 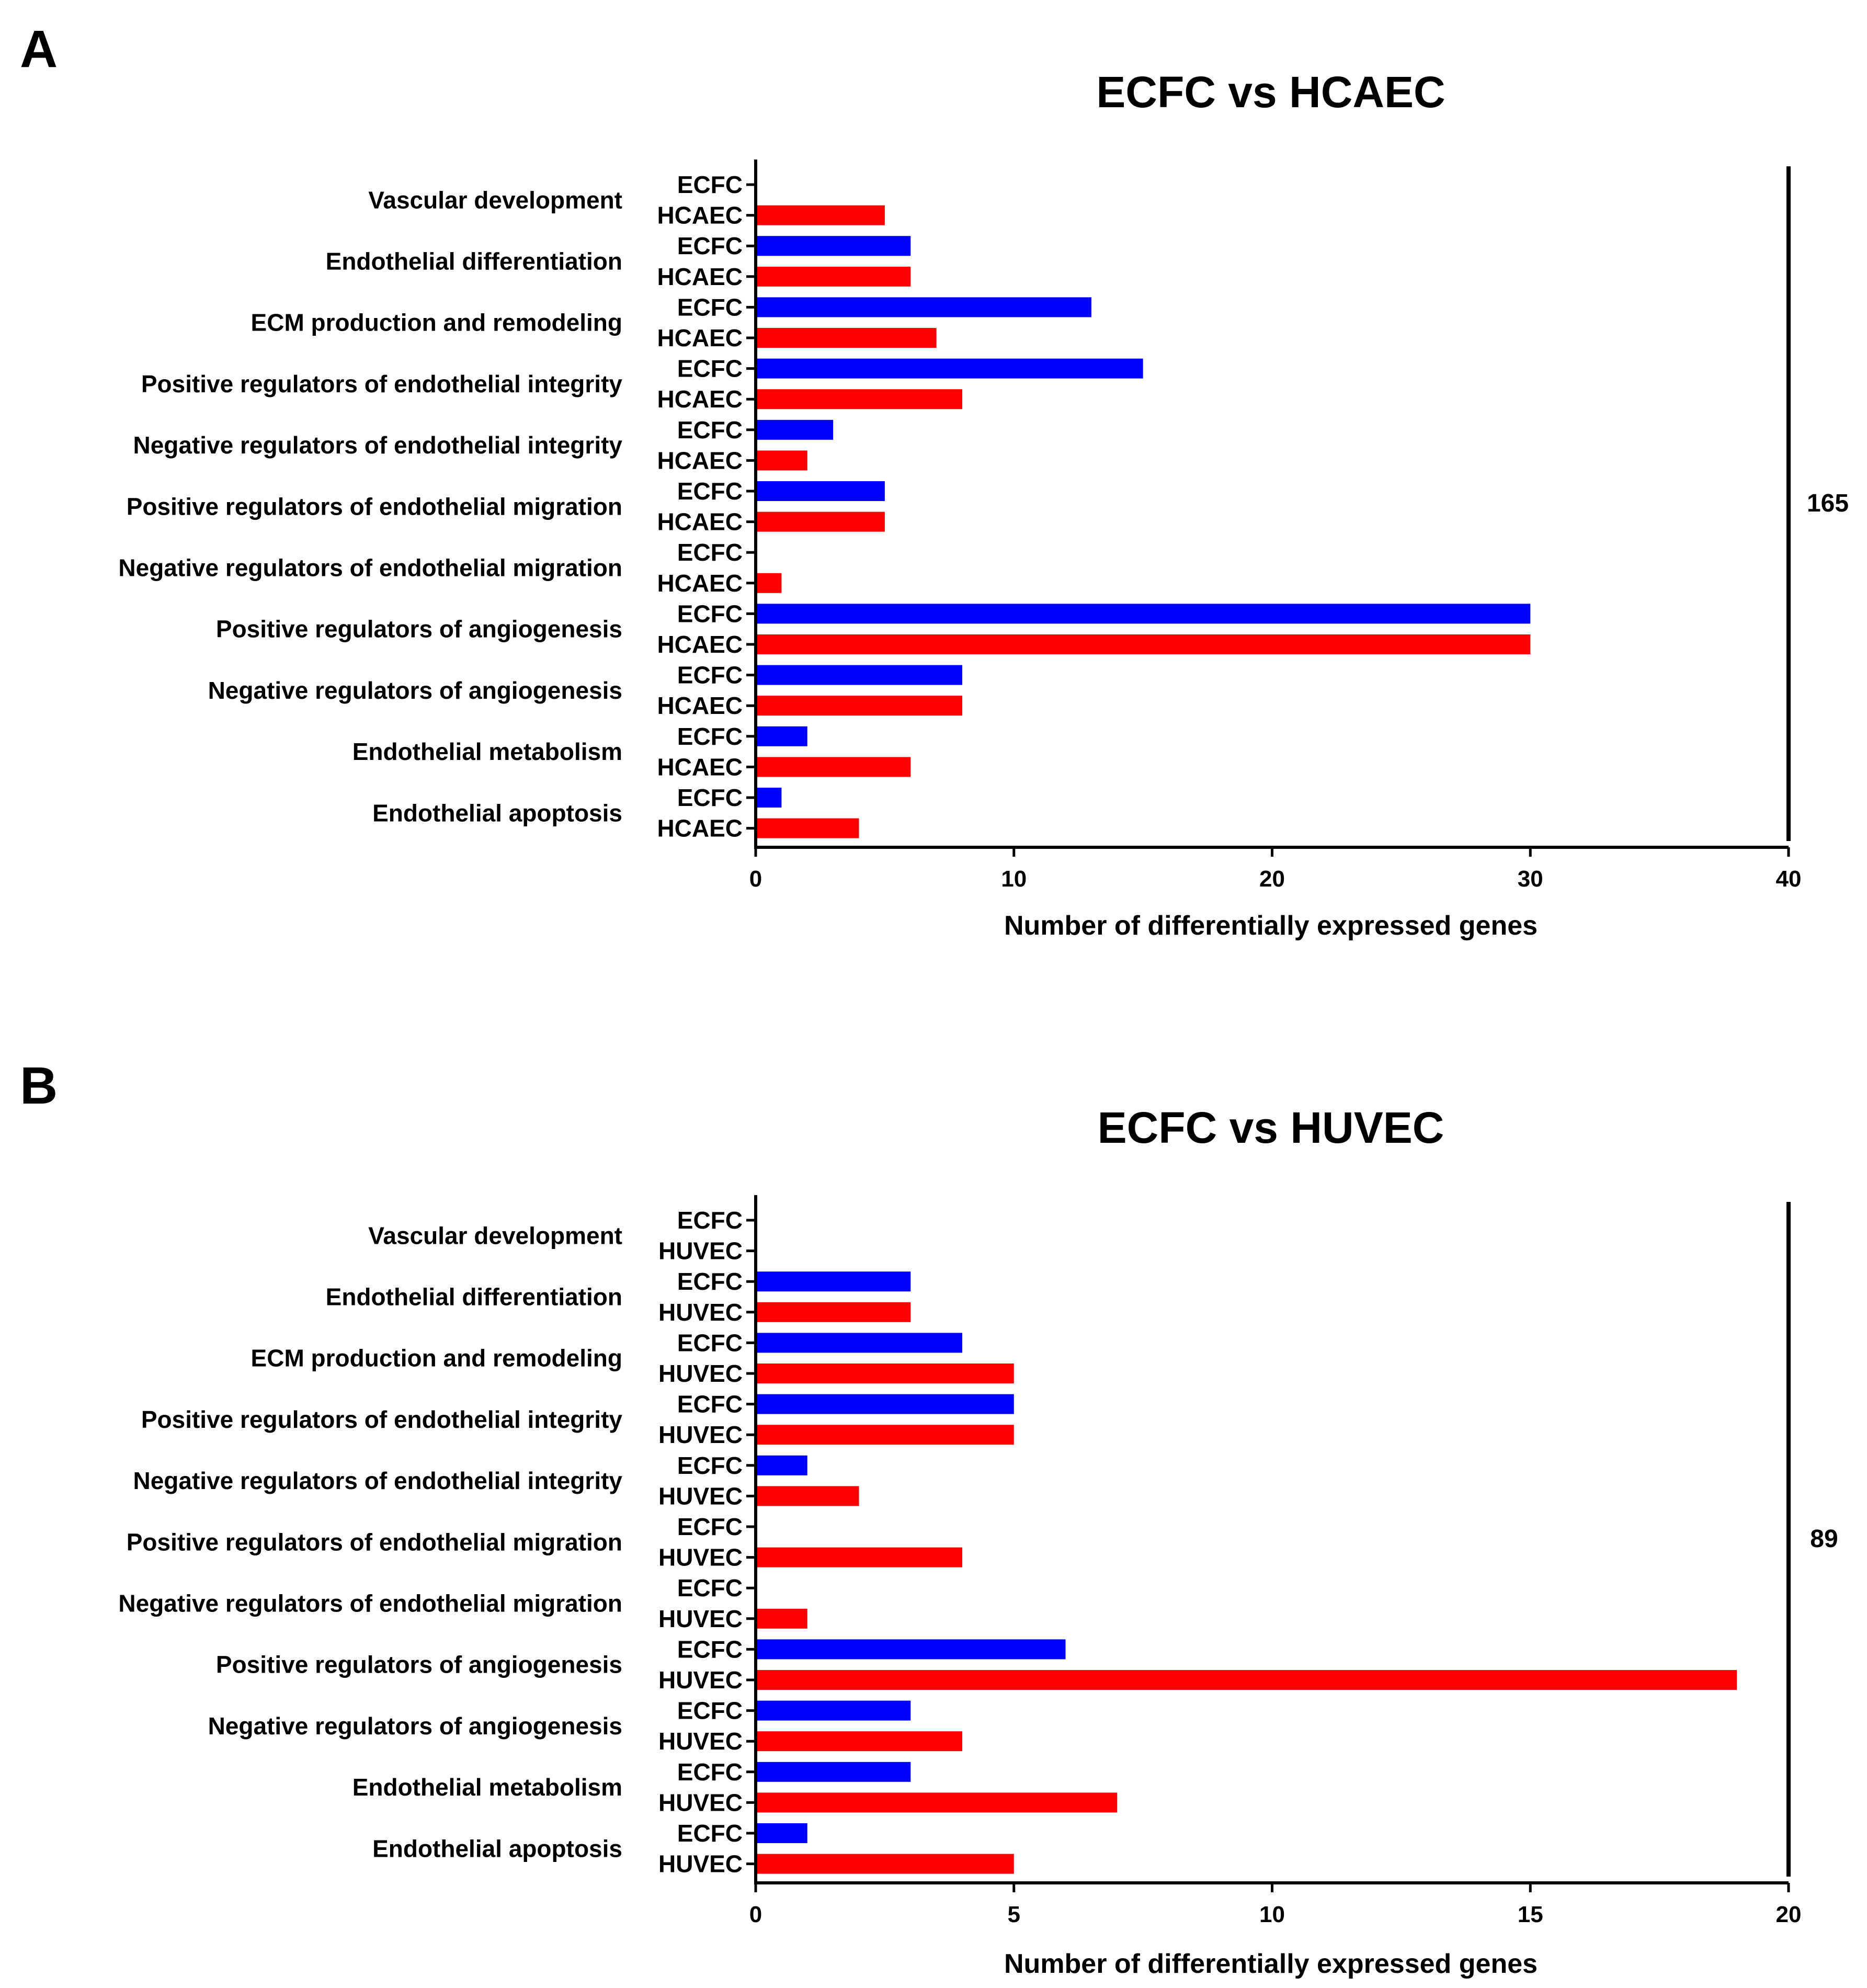 What do you see at coordinates (39, 1086) in the screenshot?
I see `panel-letter-b: B` at bounding box center [39, 1086].